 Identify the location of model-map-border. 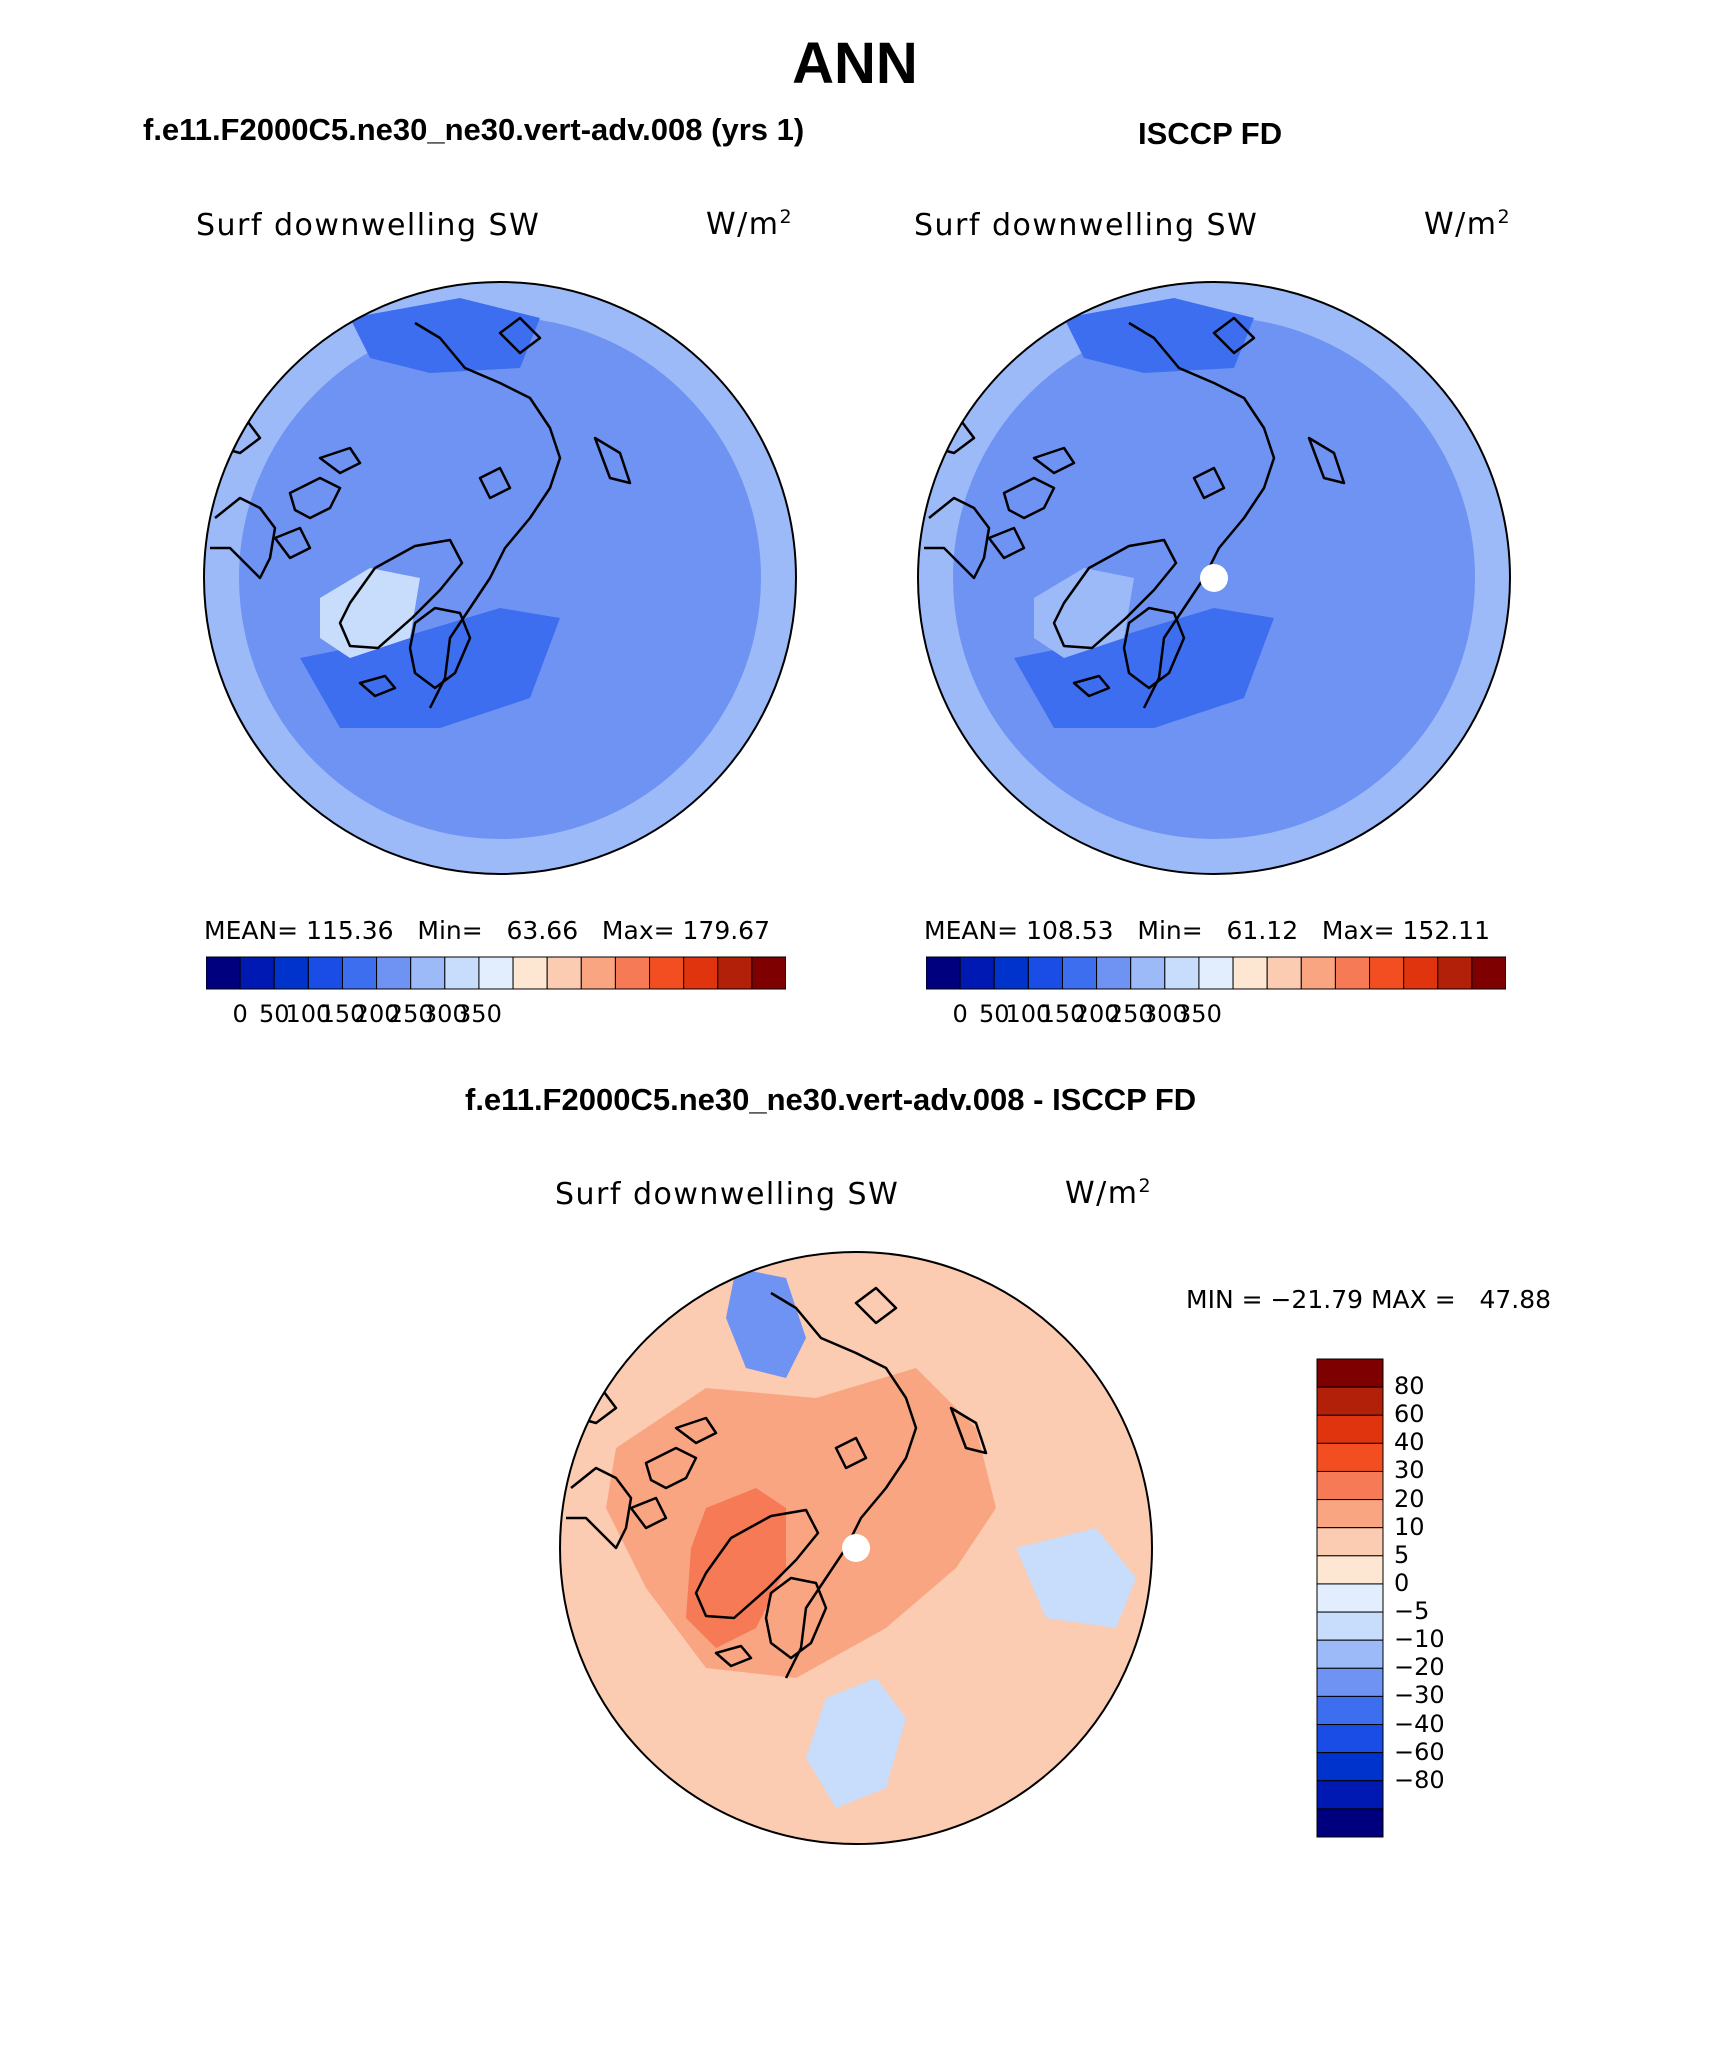
(500, 578).